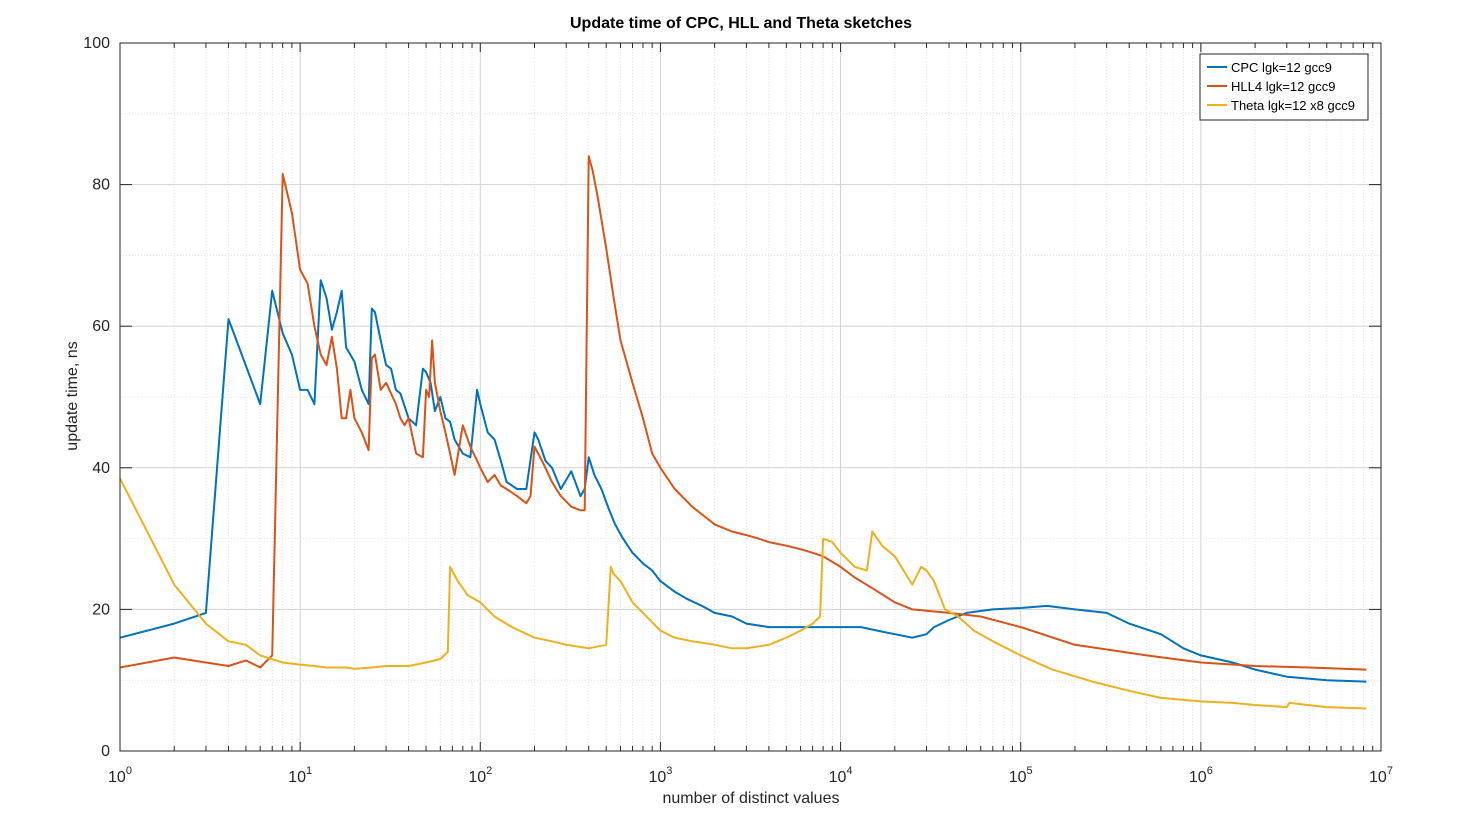 Image resolution: width=1477 pixels, height=828 pixels. I want to click on x-tick-label: 10⁶, so click(1201, 775).